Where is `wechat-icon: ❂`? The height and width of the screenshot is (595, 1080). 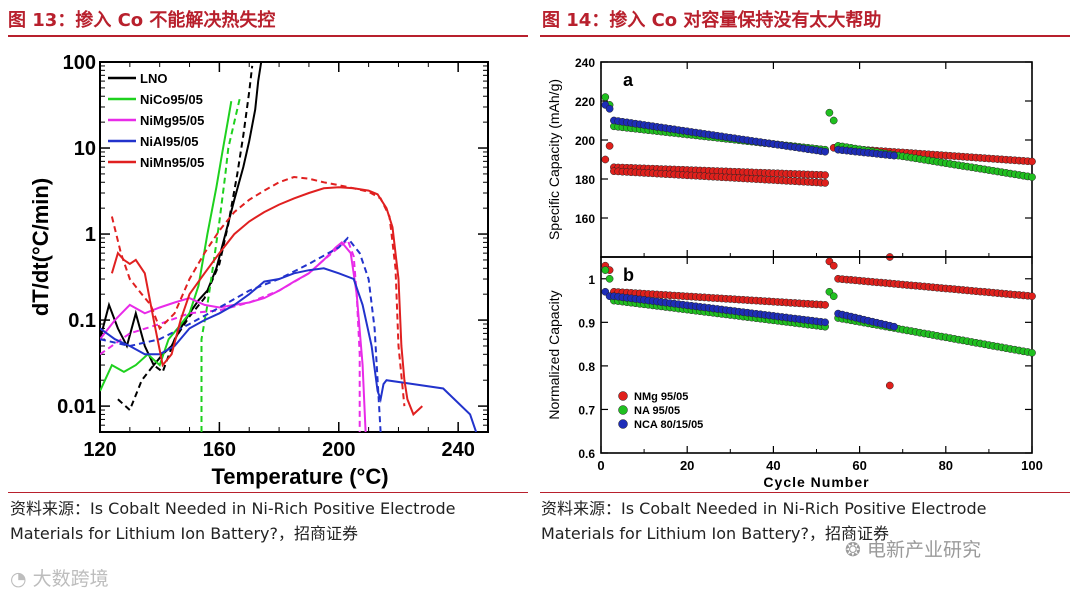
wechat-icon: ❂ is located at coordinates (853, 550).